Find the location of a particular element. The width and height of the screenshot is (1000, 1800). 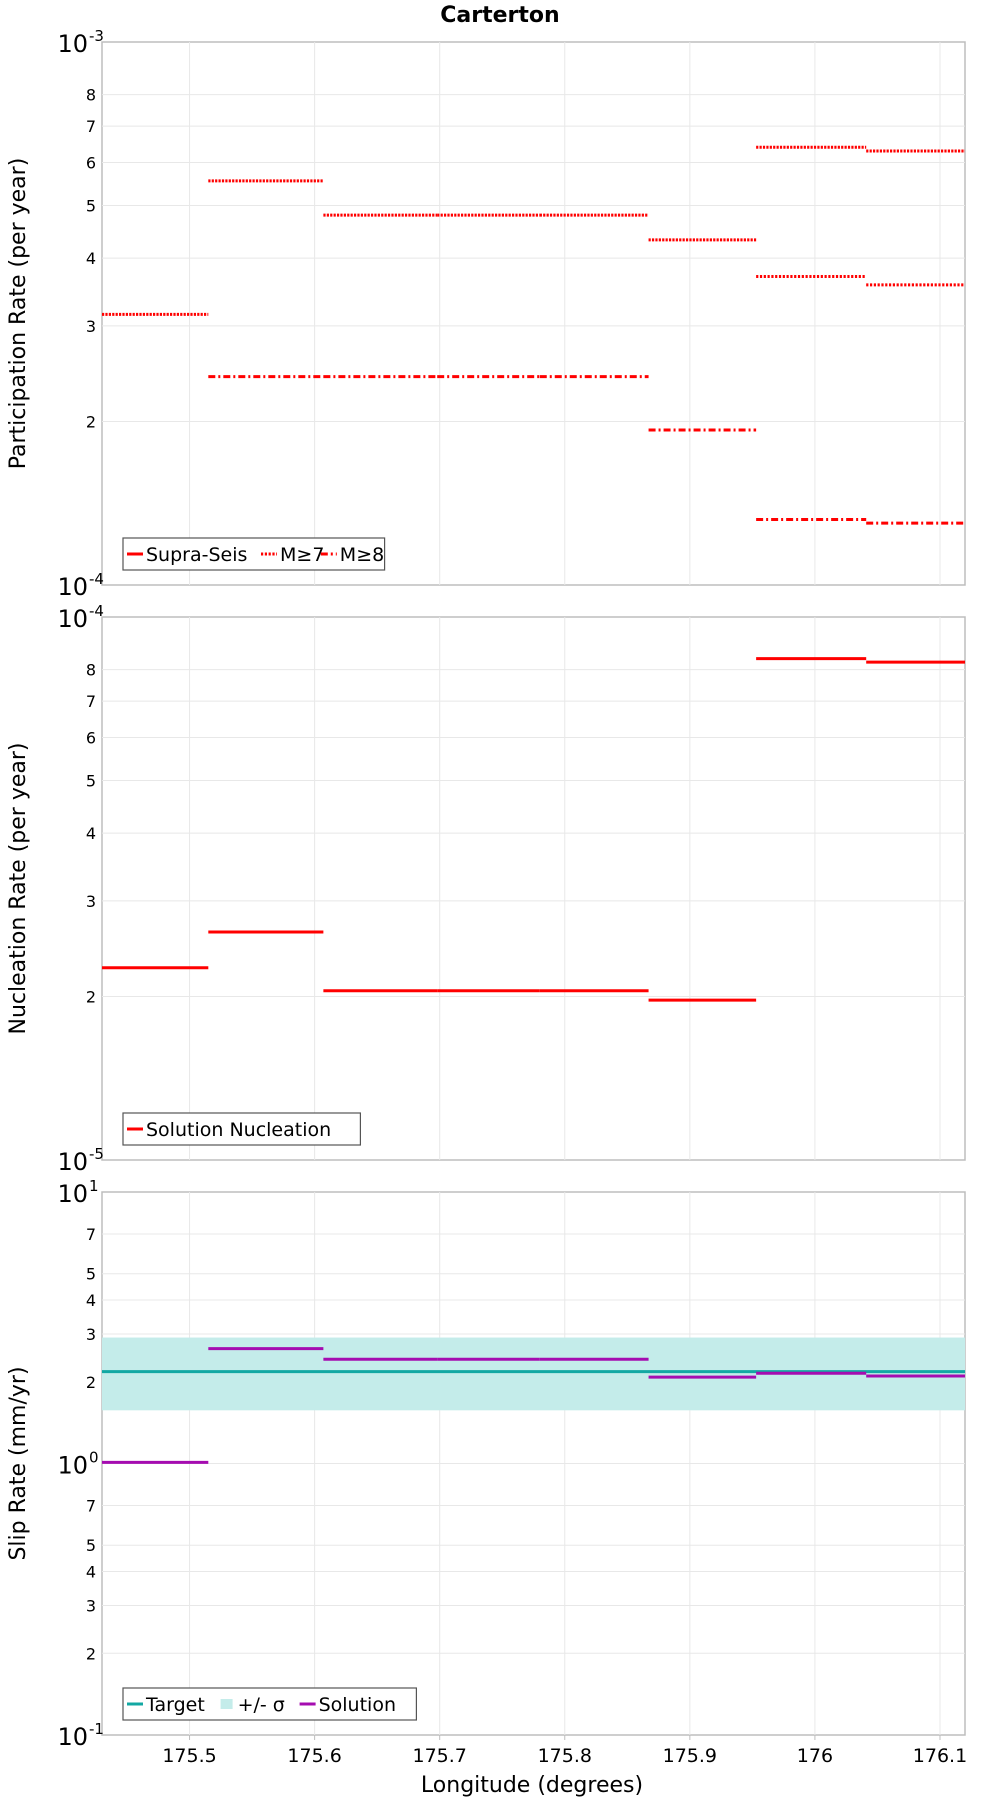

legend: Target +/- σ Solution is located at coordinates (269, 1704).